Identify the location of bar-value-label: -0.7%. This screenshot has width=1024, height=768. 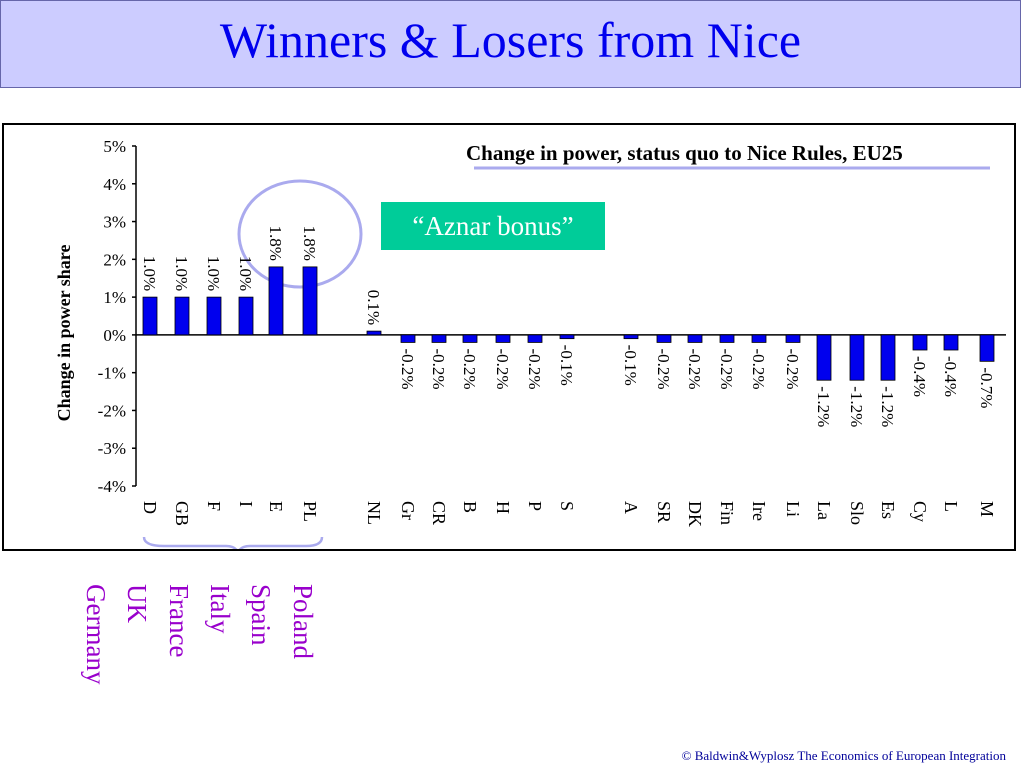
(986, 387).